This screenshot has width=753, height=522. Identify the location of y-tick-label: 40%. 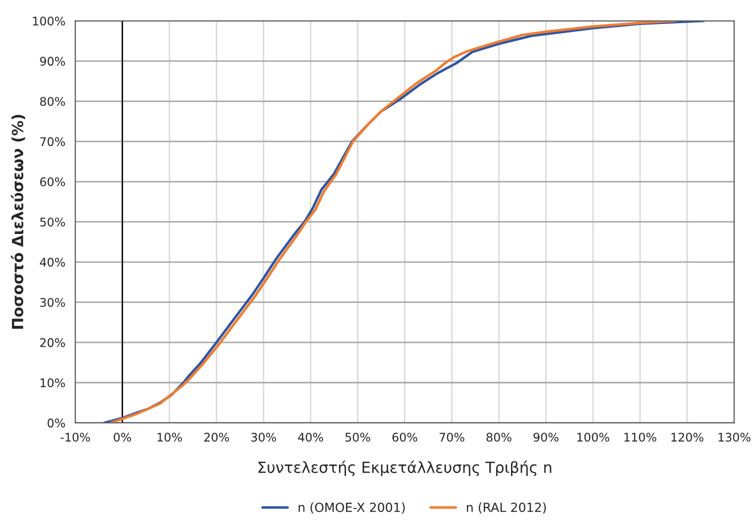
(52, 262).